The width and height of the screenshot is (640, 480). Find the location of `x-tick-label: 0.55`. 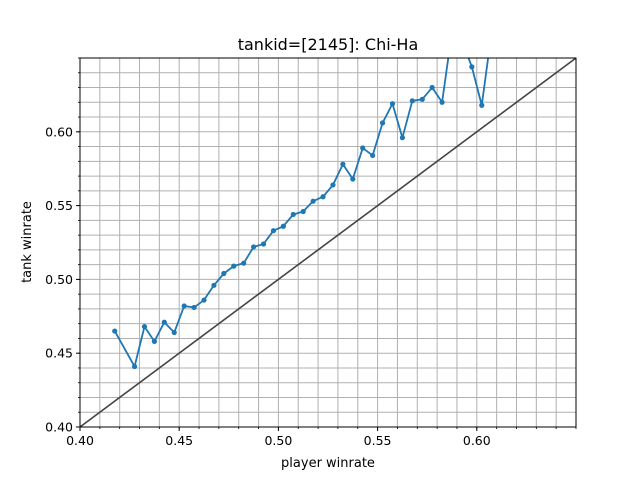

x-tick-label: 0.55 is located at coordinates (378, 440).